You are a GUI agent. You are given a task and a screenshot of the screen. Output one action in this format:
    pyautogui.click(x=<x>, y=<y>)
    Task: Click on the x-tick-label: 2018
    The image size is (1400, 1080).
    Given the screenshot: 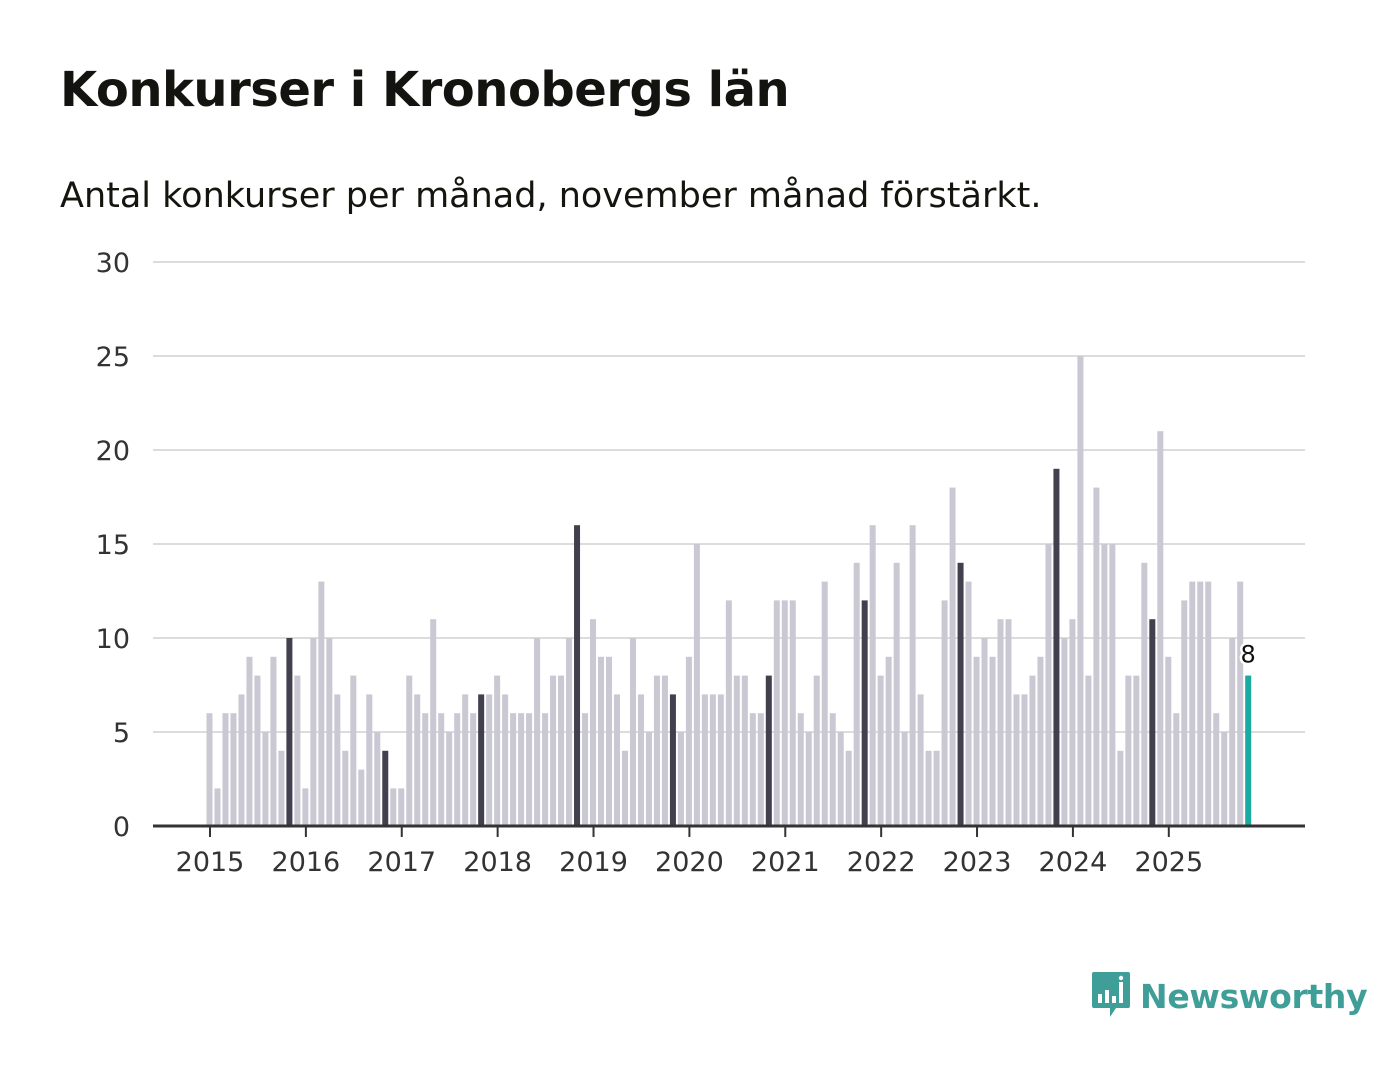 What is the action you would take?
    pyautogui.click(x=497, y=862)
    